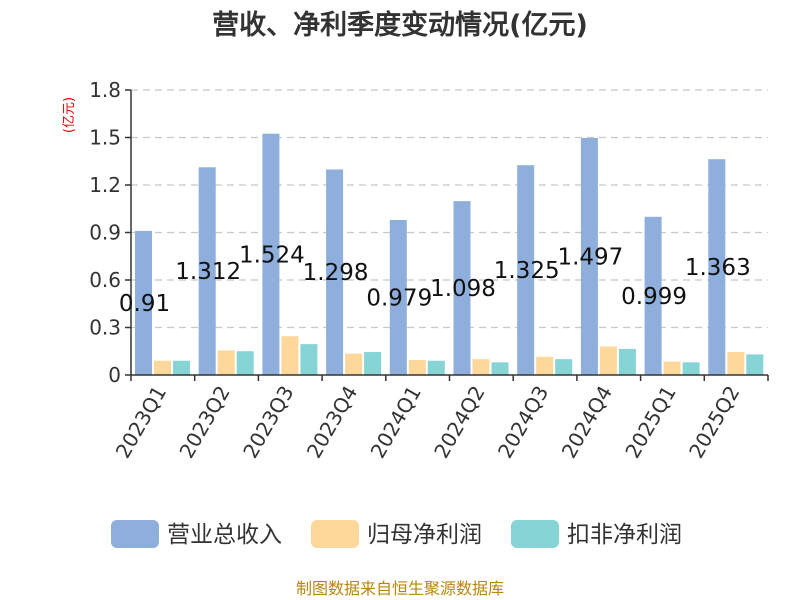  I want to click on data-label: 0.91, so click(144, 304).